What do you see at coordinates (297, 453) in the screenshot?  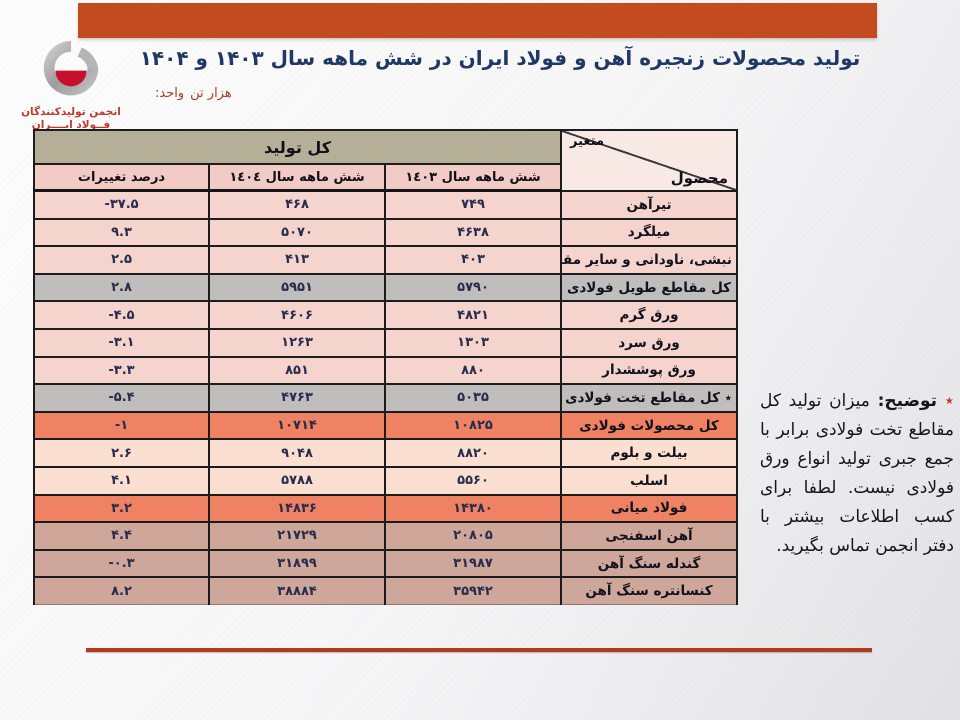 I see `y1404-cell: ۹۰۴۸` at bounding box center [297, 453].